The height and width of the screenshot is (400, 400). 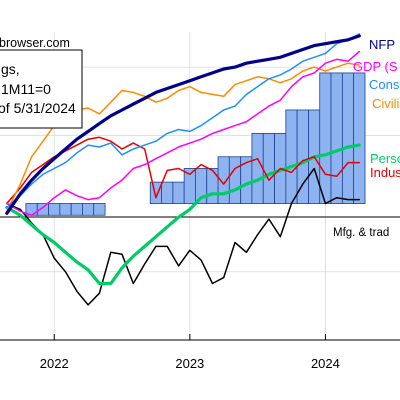 I want to click on series-labels: NFP GDP (S Cons Civili IndusPerso Mfg. & trad, so click(x=366, y=138).